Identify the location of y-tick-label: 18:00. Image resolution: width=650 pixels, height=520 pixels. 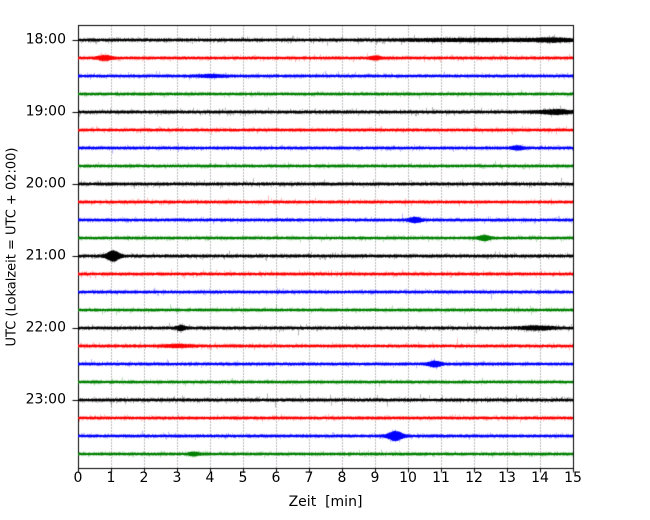
(45, 39).